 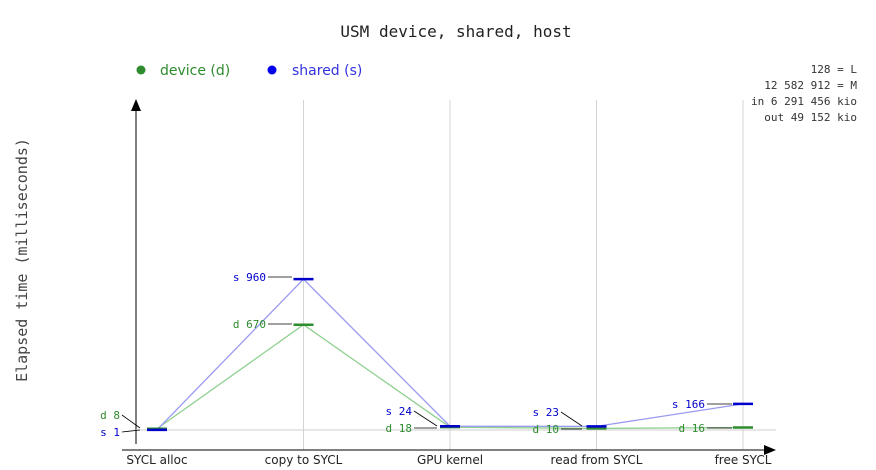 I want to click on legend-marker-shared, so click(x=272, y=70).